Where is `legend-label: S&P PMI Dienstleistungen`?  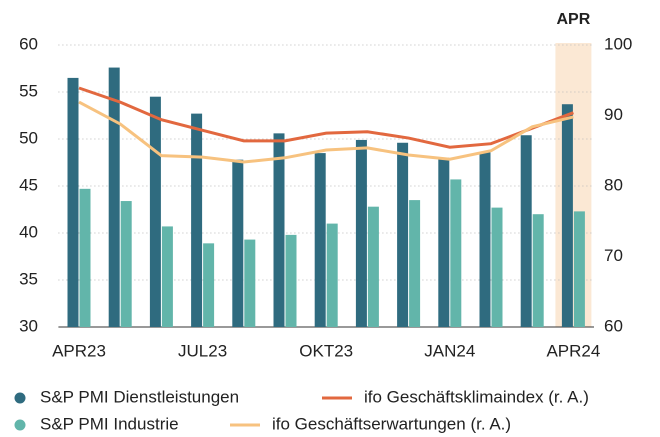 legend-label: S&P PMI Dienstleistungen is located at coordinates (139, 396).